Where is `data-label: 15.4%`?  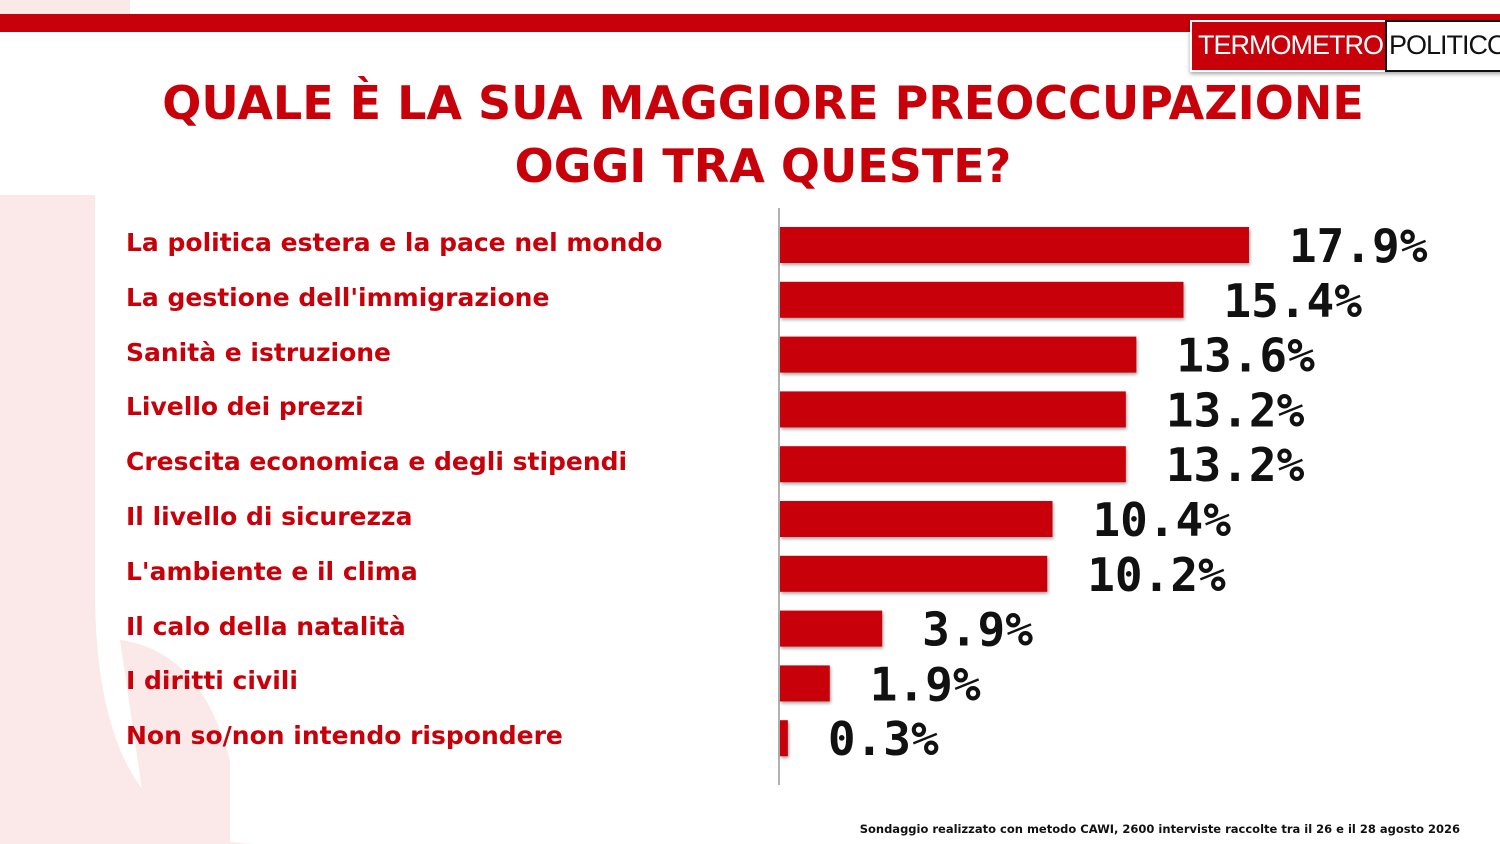
data-label: 15.4% is located at coordinates (1292, 301).